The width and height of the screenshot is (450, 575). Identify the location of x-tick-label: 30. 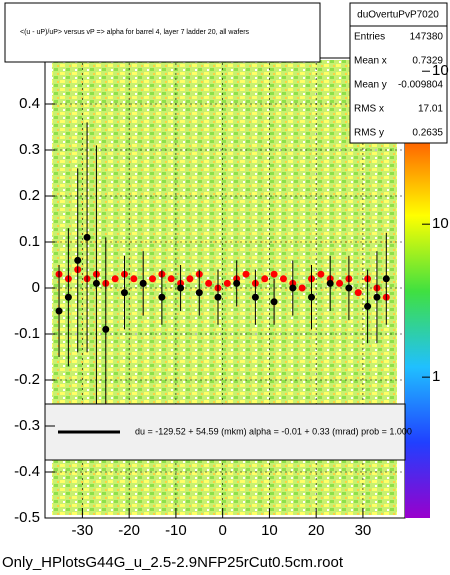
(363, 530).